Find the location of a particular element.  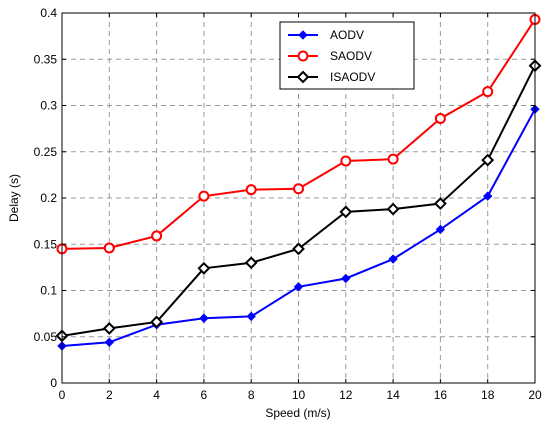

legend-label-aodv: AODV is located at coordinates (347, 35).